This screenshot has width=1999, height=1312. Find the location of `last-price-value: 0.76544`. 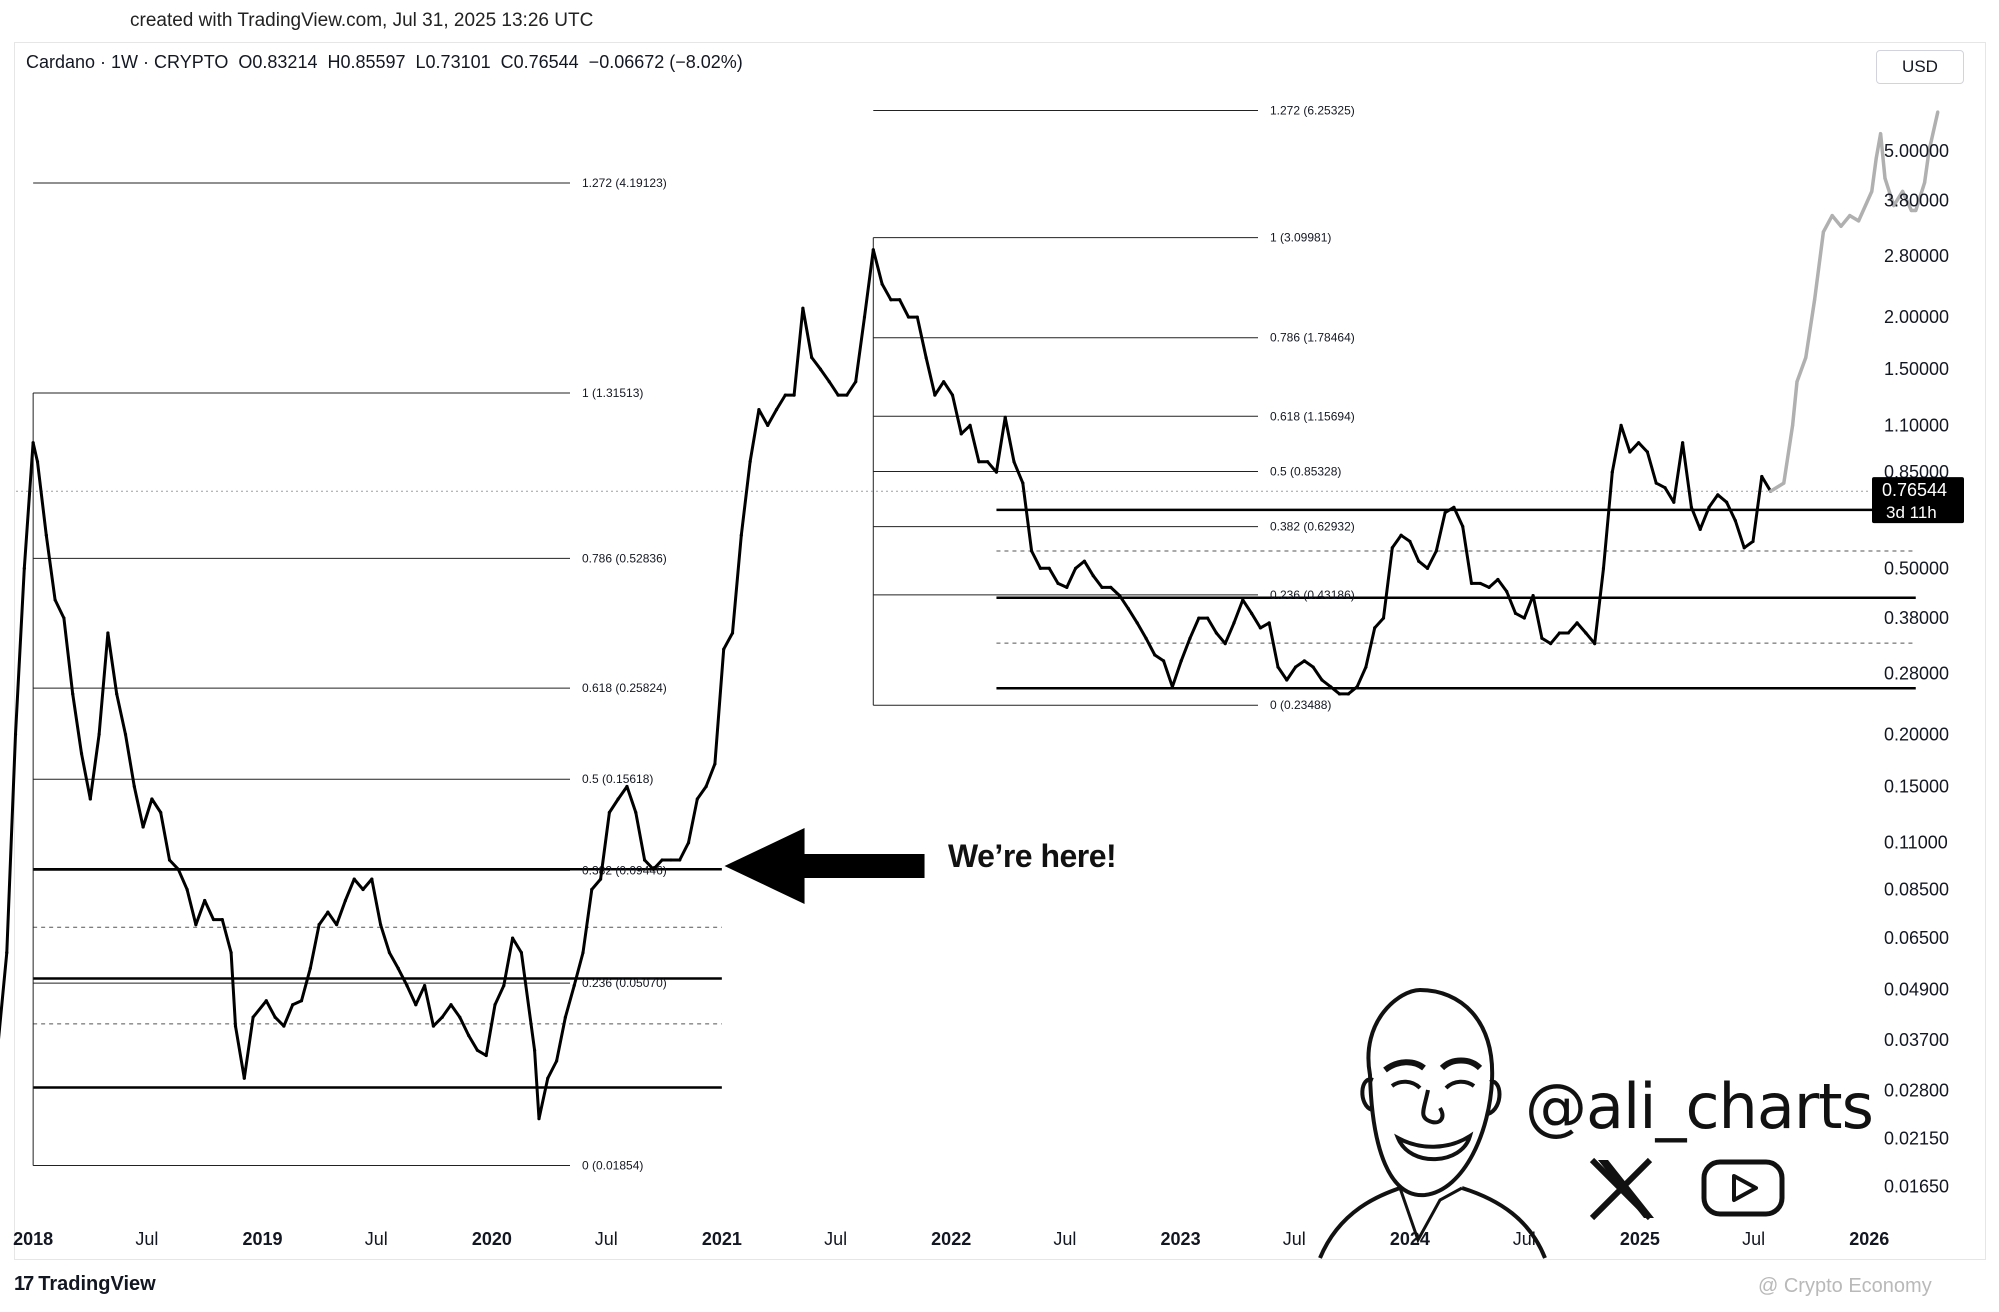

last-price-value: 0.76544 is located at coordinates (1914, 490).